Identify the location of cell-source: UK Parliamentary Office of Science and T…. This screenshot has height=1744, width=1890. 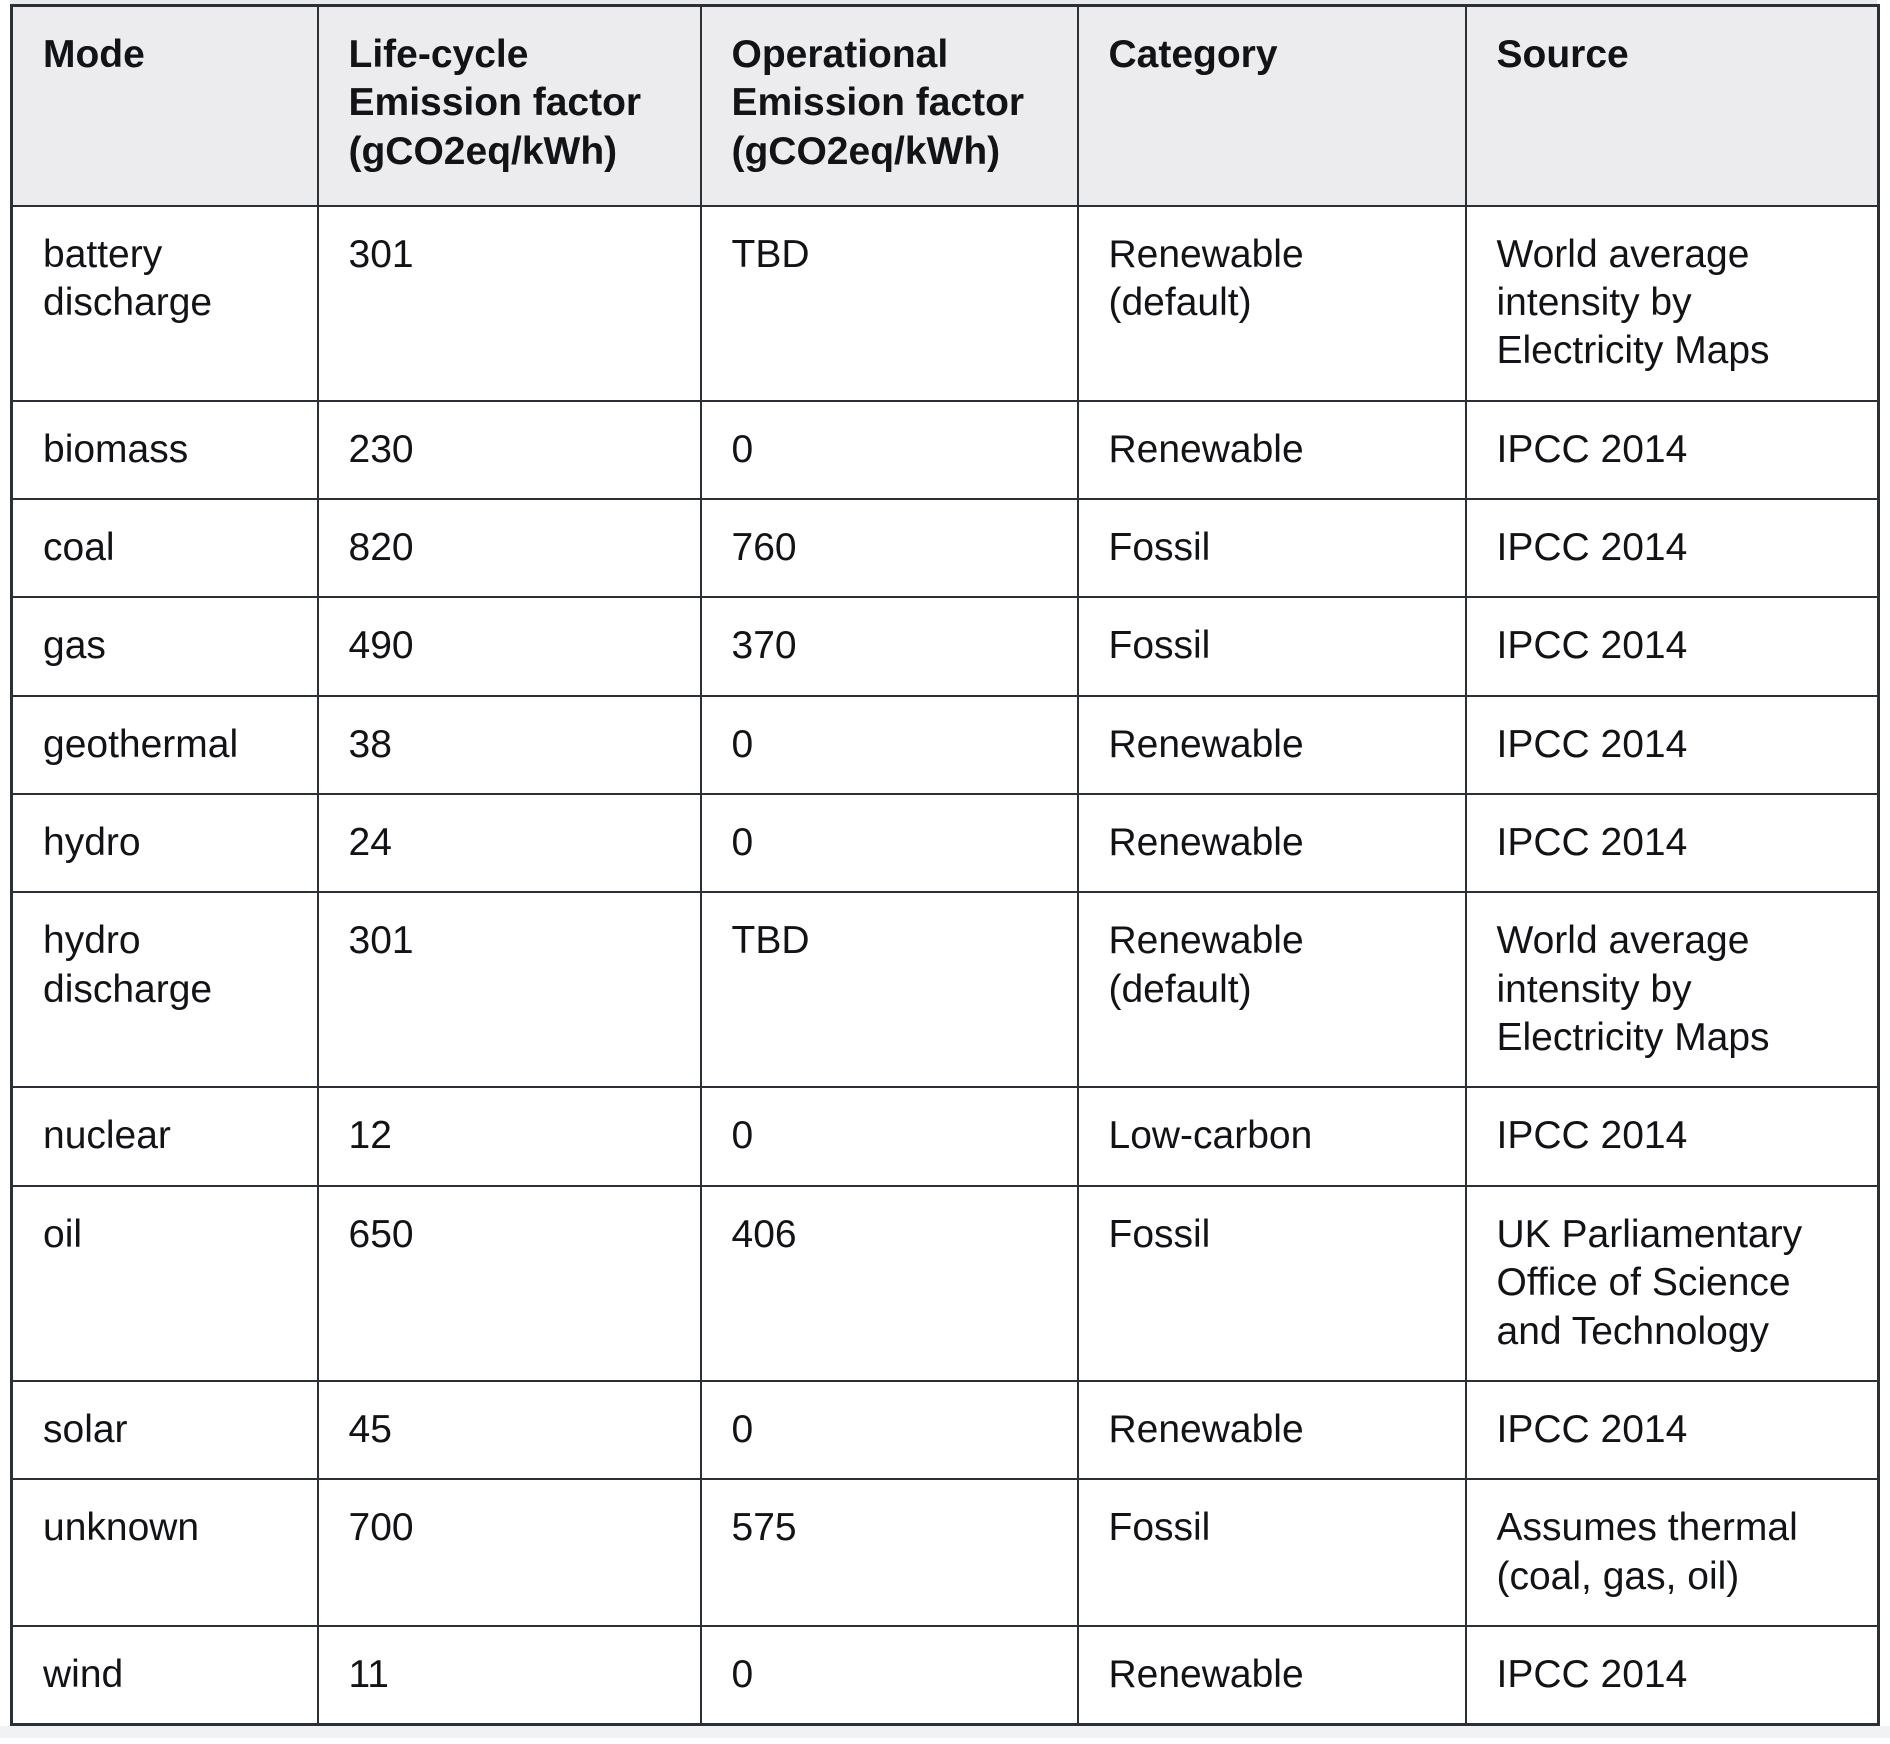
(1672, 1283).